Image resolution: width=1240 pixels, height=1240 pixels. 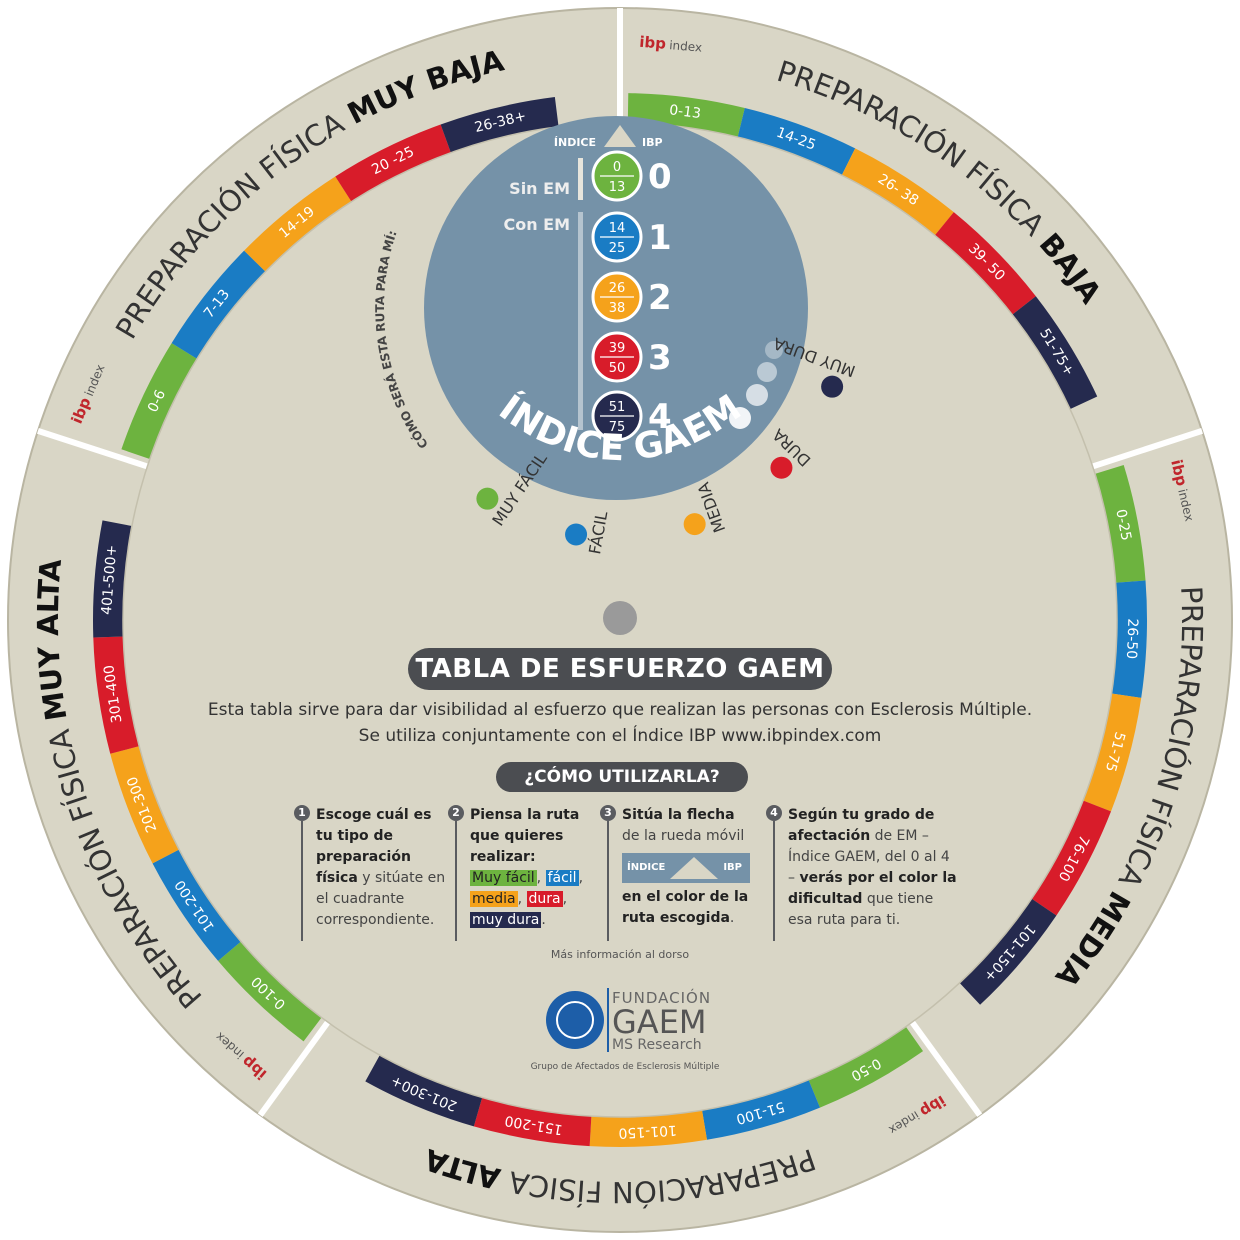 What do you see at coordinates (617, 427) in the screenshot?
I see `gaem-level-high: 75` at bounding box center [617, 427].